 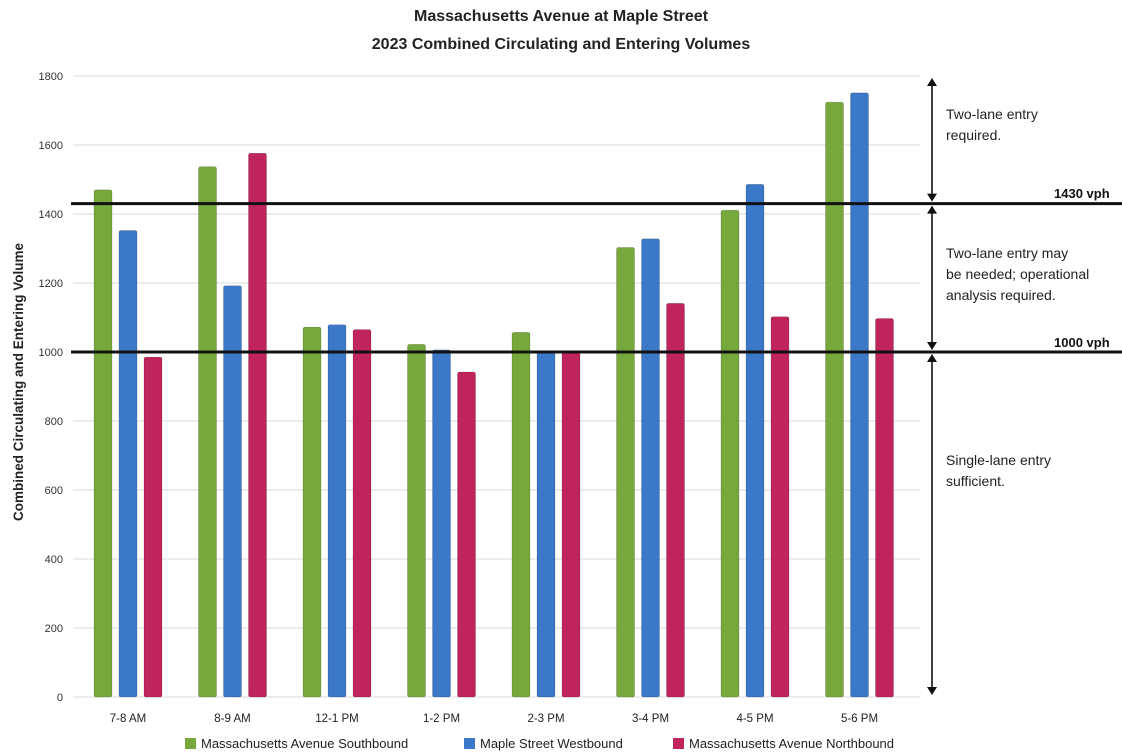 I want to click on threshold-label-1000: 1000 vph, so click(x=1082, y=342).